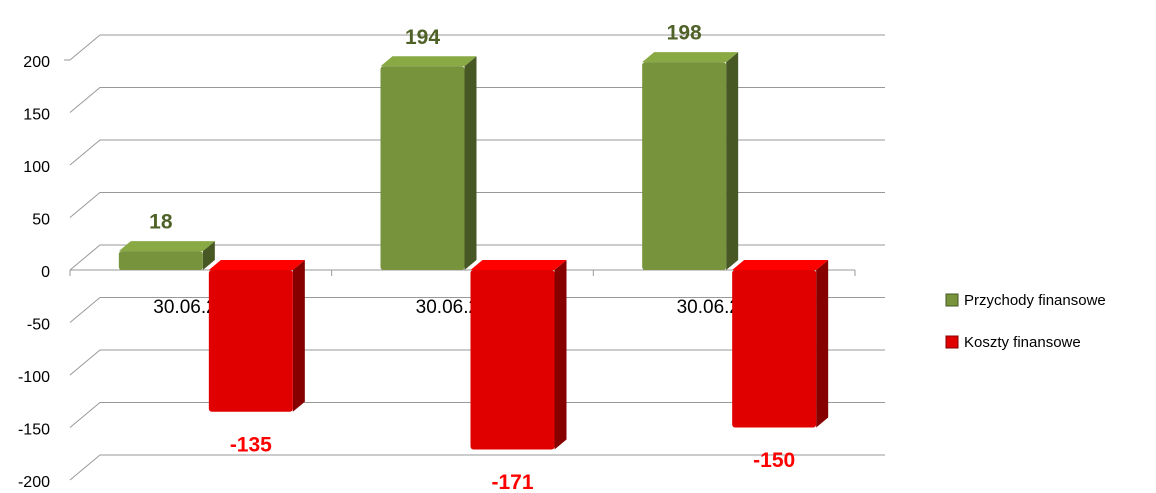 The height and width of the screenshot is (493, 1156). Describe the element at coordinates (34, 430) in the screenshot. I see `y-tick-label: -150` at that location.